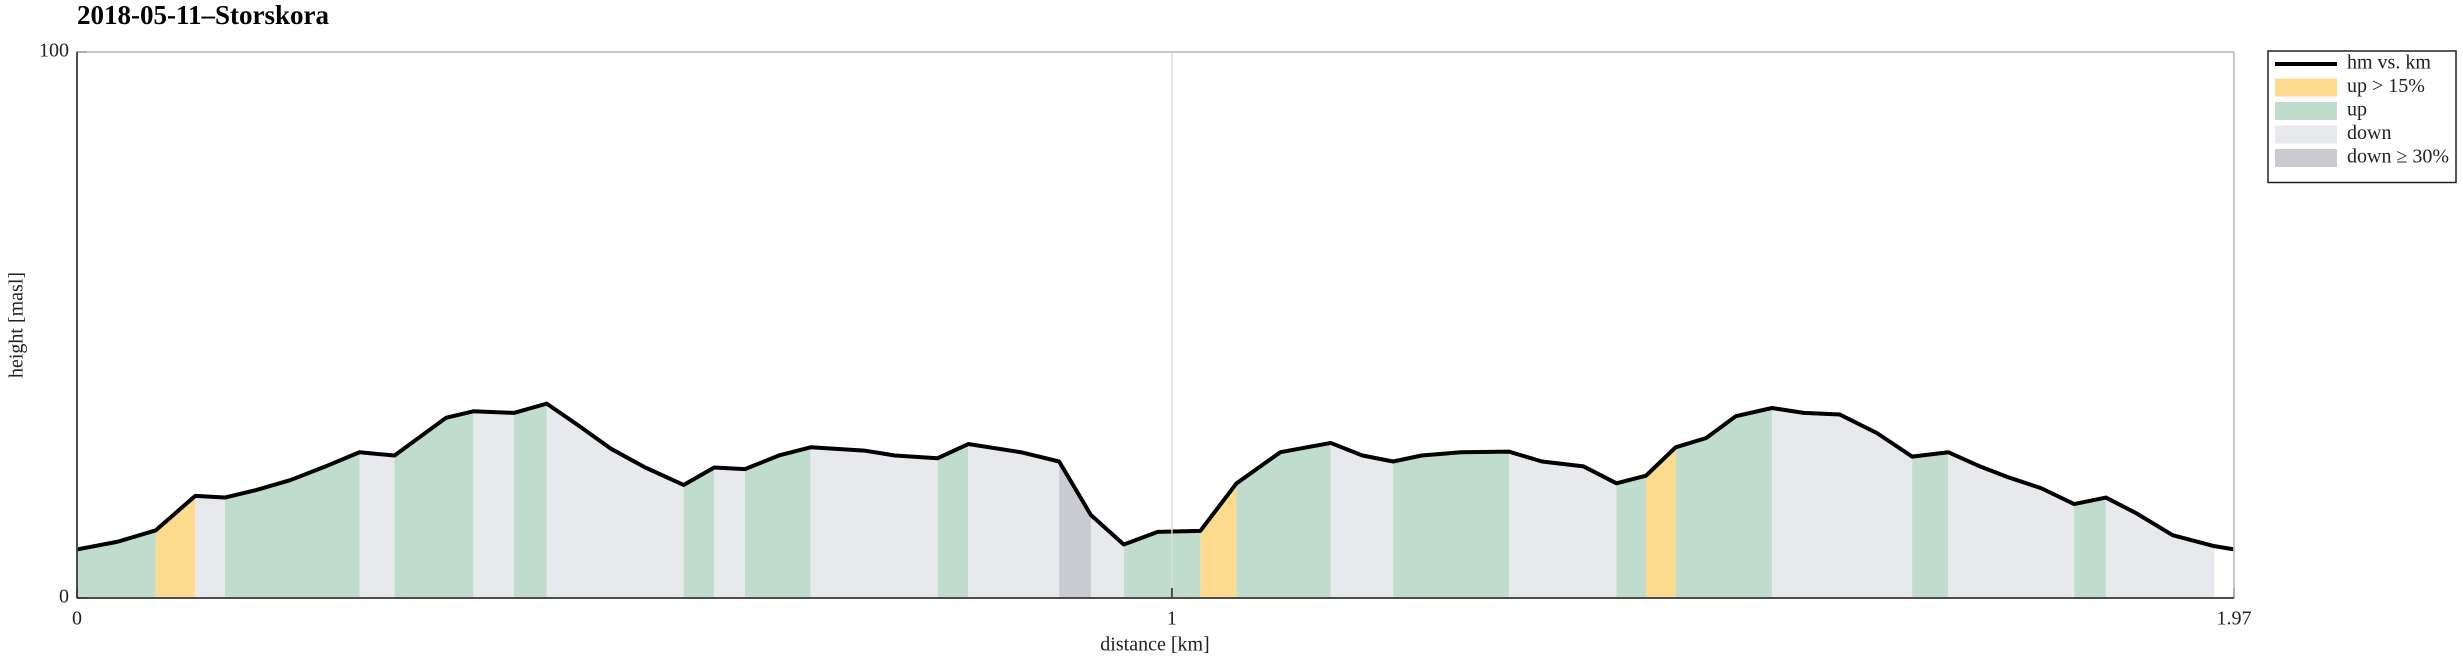  Describe the element at coordinates (2357, 110) in the screenshot. I see `legend-label: up` at that location.